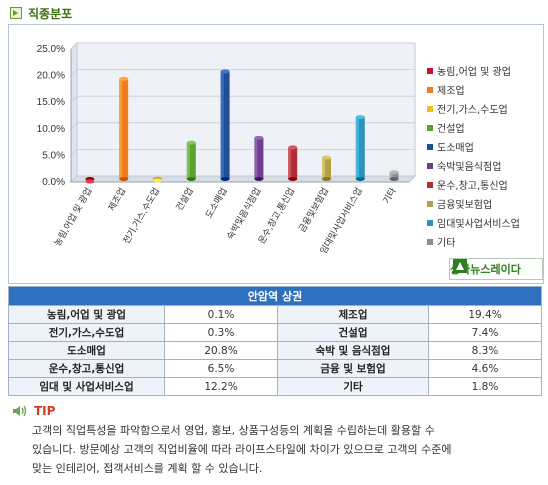 The image size is (548, 485). Describe the element at coordinates (469, 167) in the screenshot. I see `legend-label: 숙박및음식점업` at that location.